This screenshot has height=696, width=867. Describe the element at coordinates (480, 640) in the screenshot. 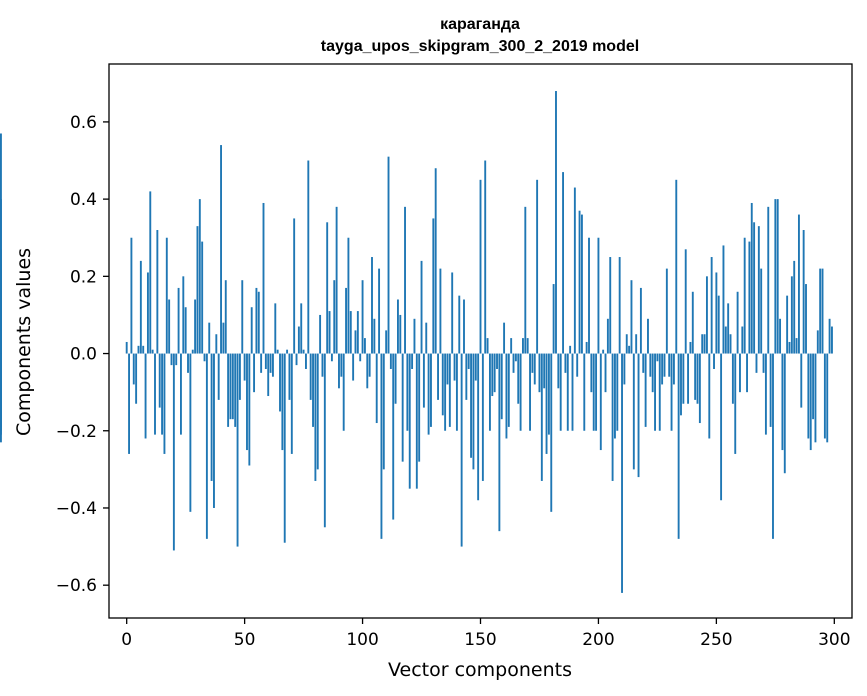

I see `x-tick-label: 150` at that location.